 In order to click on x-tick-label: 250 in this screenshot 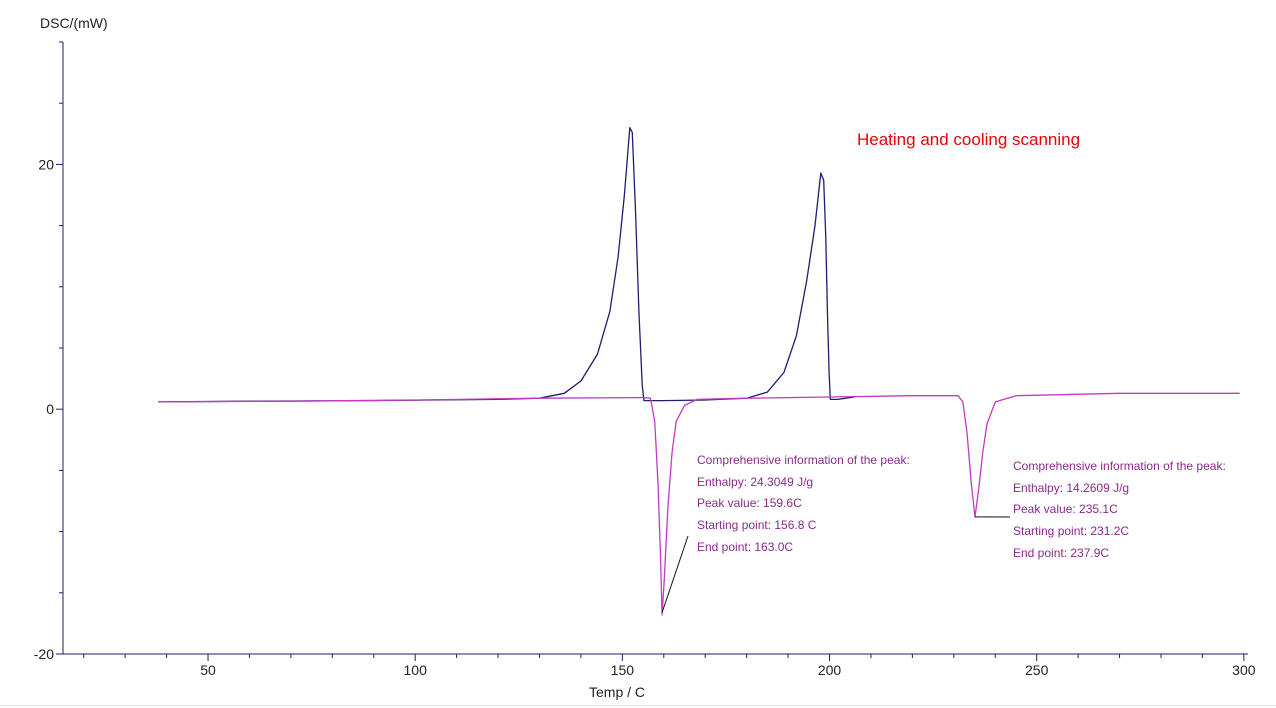, I will do `click(1037, 670)`.